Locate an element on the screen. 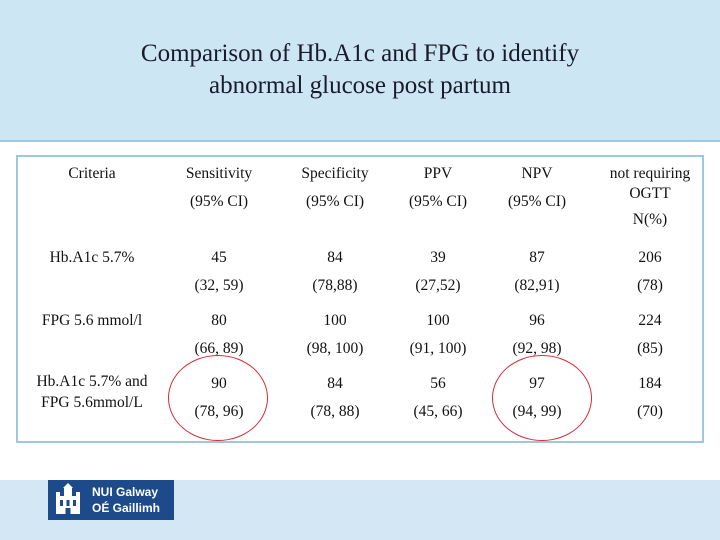  university-crest-icon is located at coordinates (68, 500).